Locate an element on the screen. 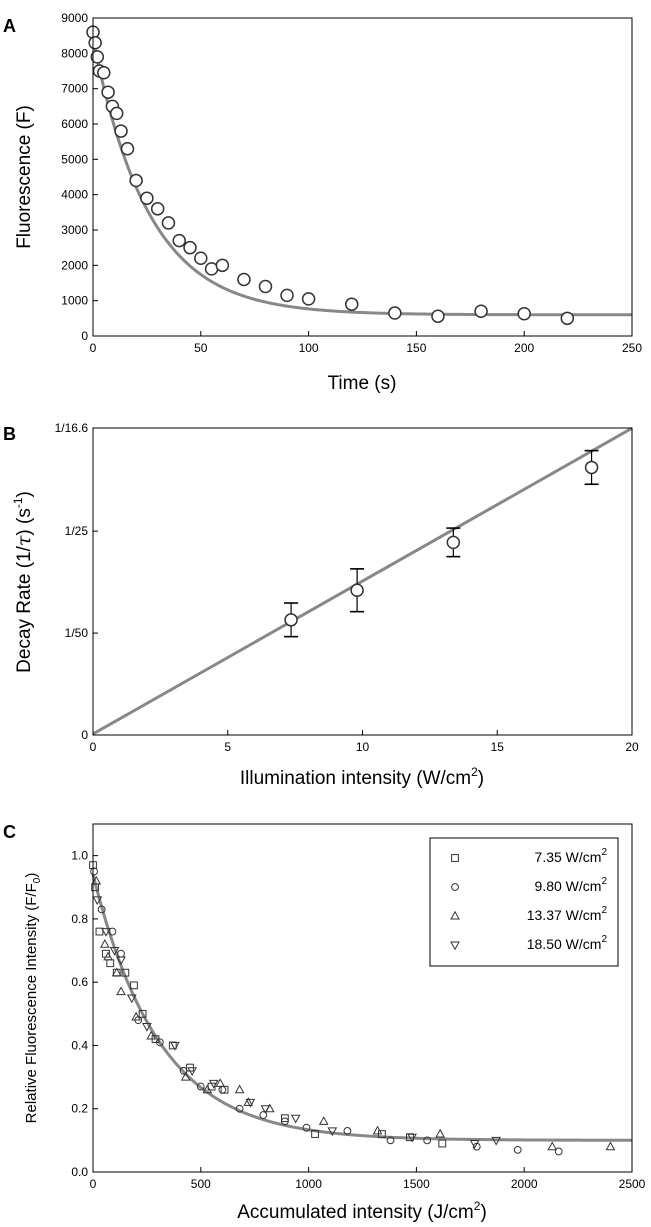 The image size is (651, 1227). panel-c-ylabel: Relative Fluorescence Intensity (F/F0) is located at coordinates (33, 998).